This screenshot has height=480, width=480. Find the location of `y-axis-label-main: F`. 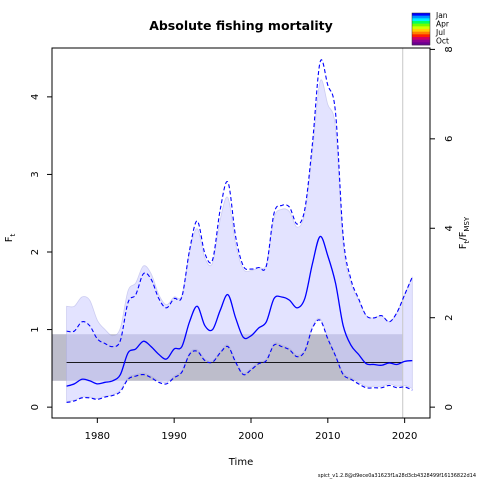

y-axis-label-main: F is located at coordinates (9, 239).